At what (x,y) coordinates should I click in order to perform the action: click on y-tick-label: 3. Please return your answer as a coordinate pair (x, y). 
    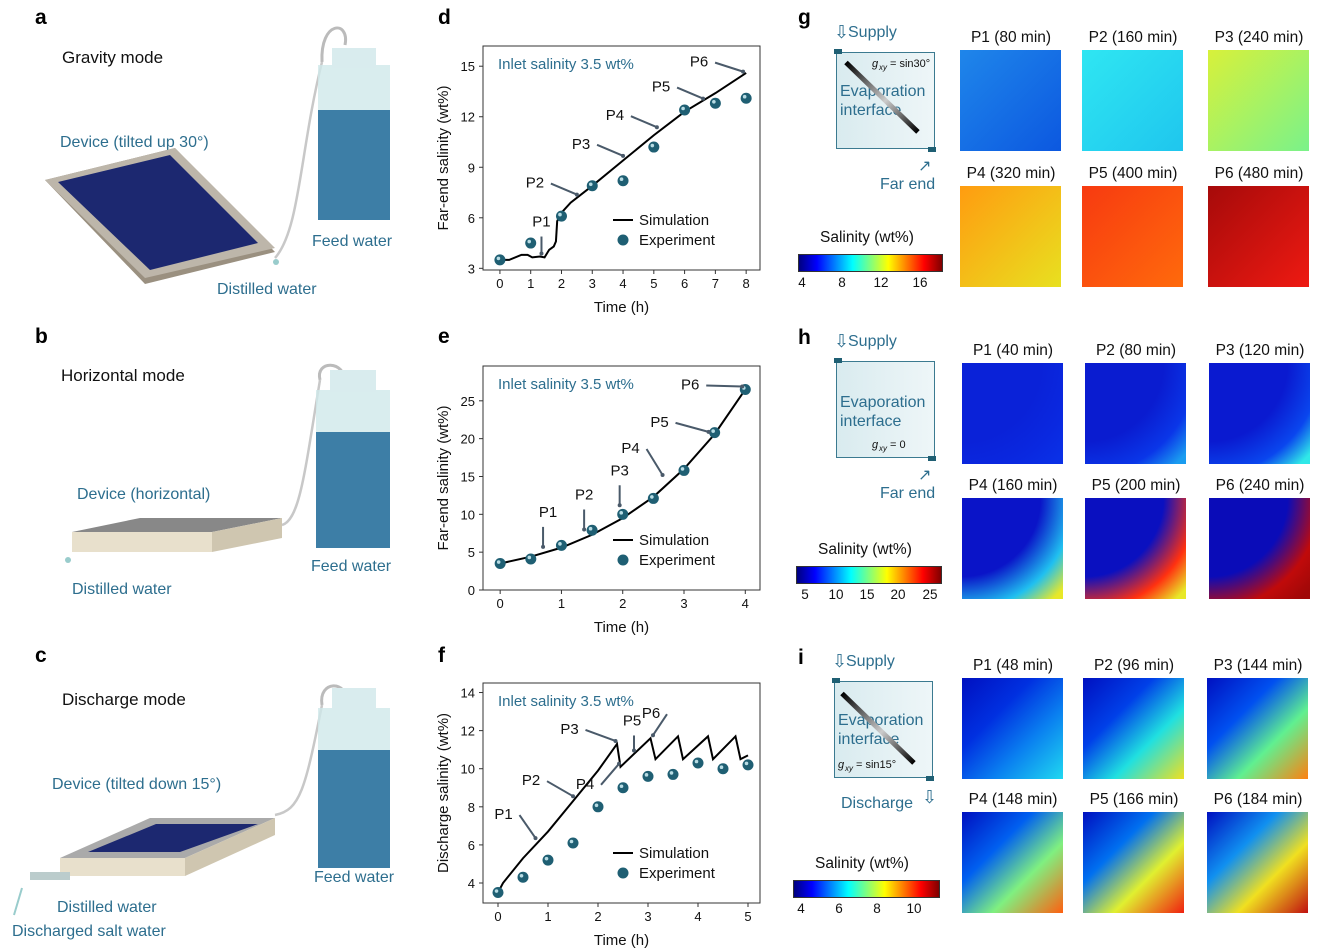
    Looking at the image, I should click on (471, 268).